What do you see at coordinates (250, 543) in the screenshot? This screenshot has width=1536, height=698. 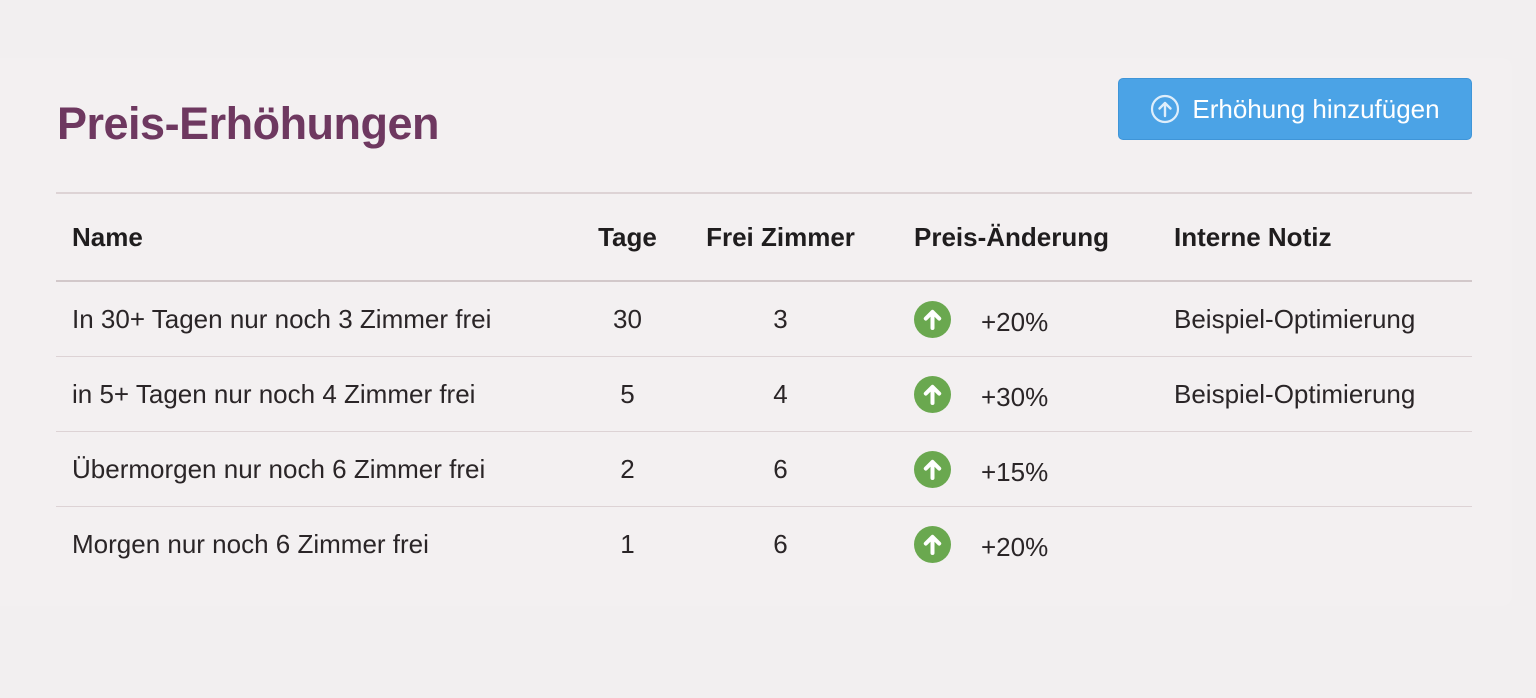 I see `row-name: Morgen nur noch 6 Zimmer frei` at bounding box center [250, 543].